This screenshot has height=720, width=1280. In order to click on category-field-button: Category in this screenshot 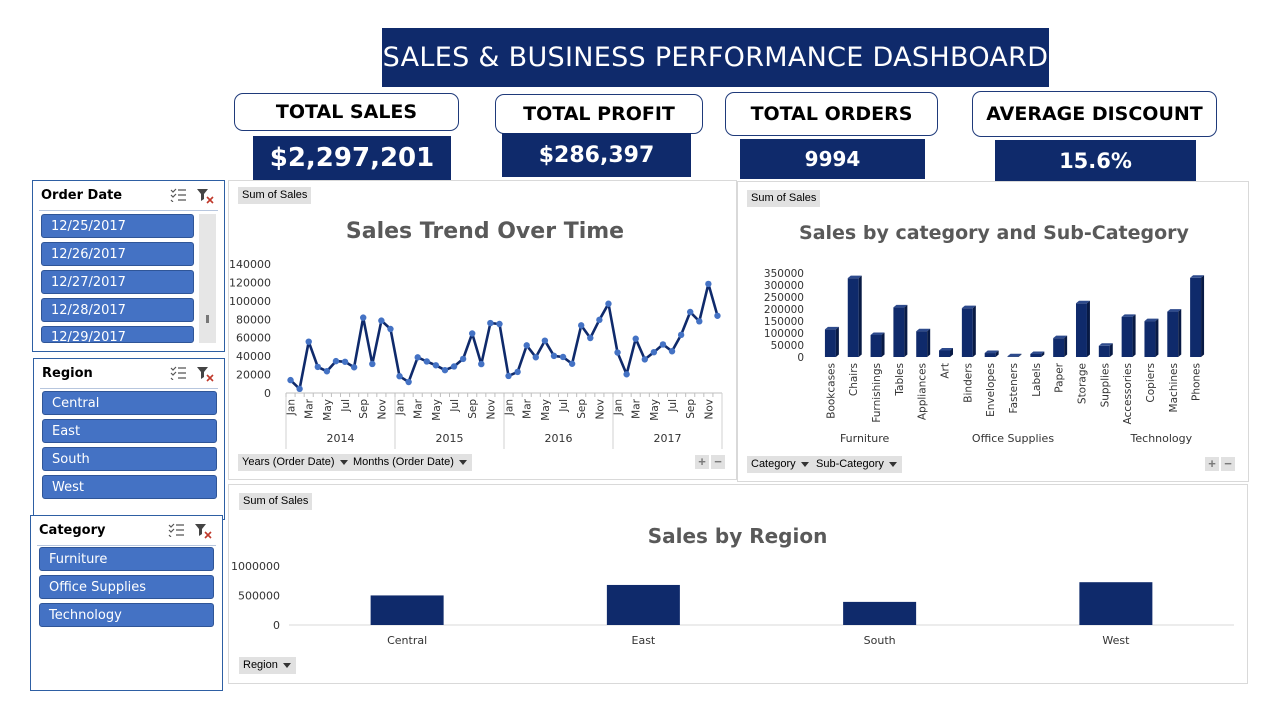, I will do `click(780, 464)`.